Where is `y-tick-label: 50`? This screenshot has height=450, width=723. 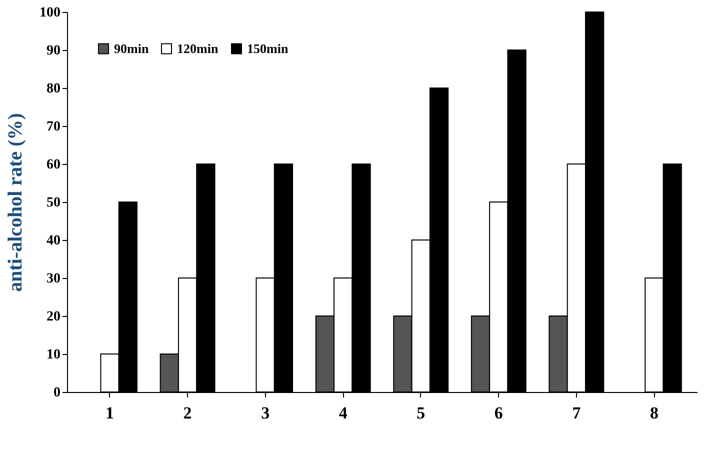
y-tick-label: 50 is located at coordinates (53, 203).